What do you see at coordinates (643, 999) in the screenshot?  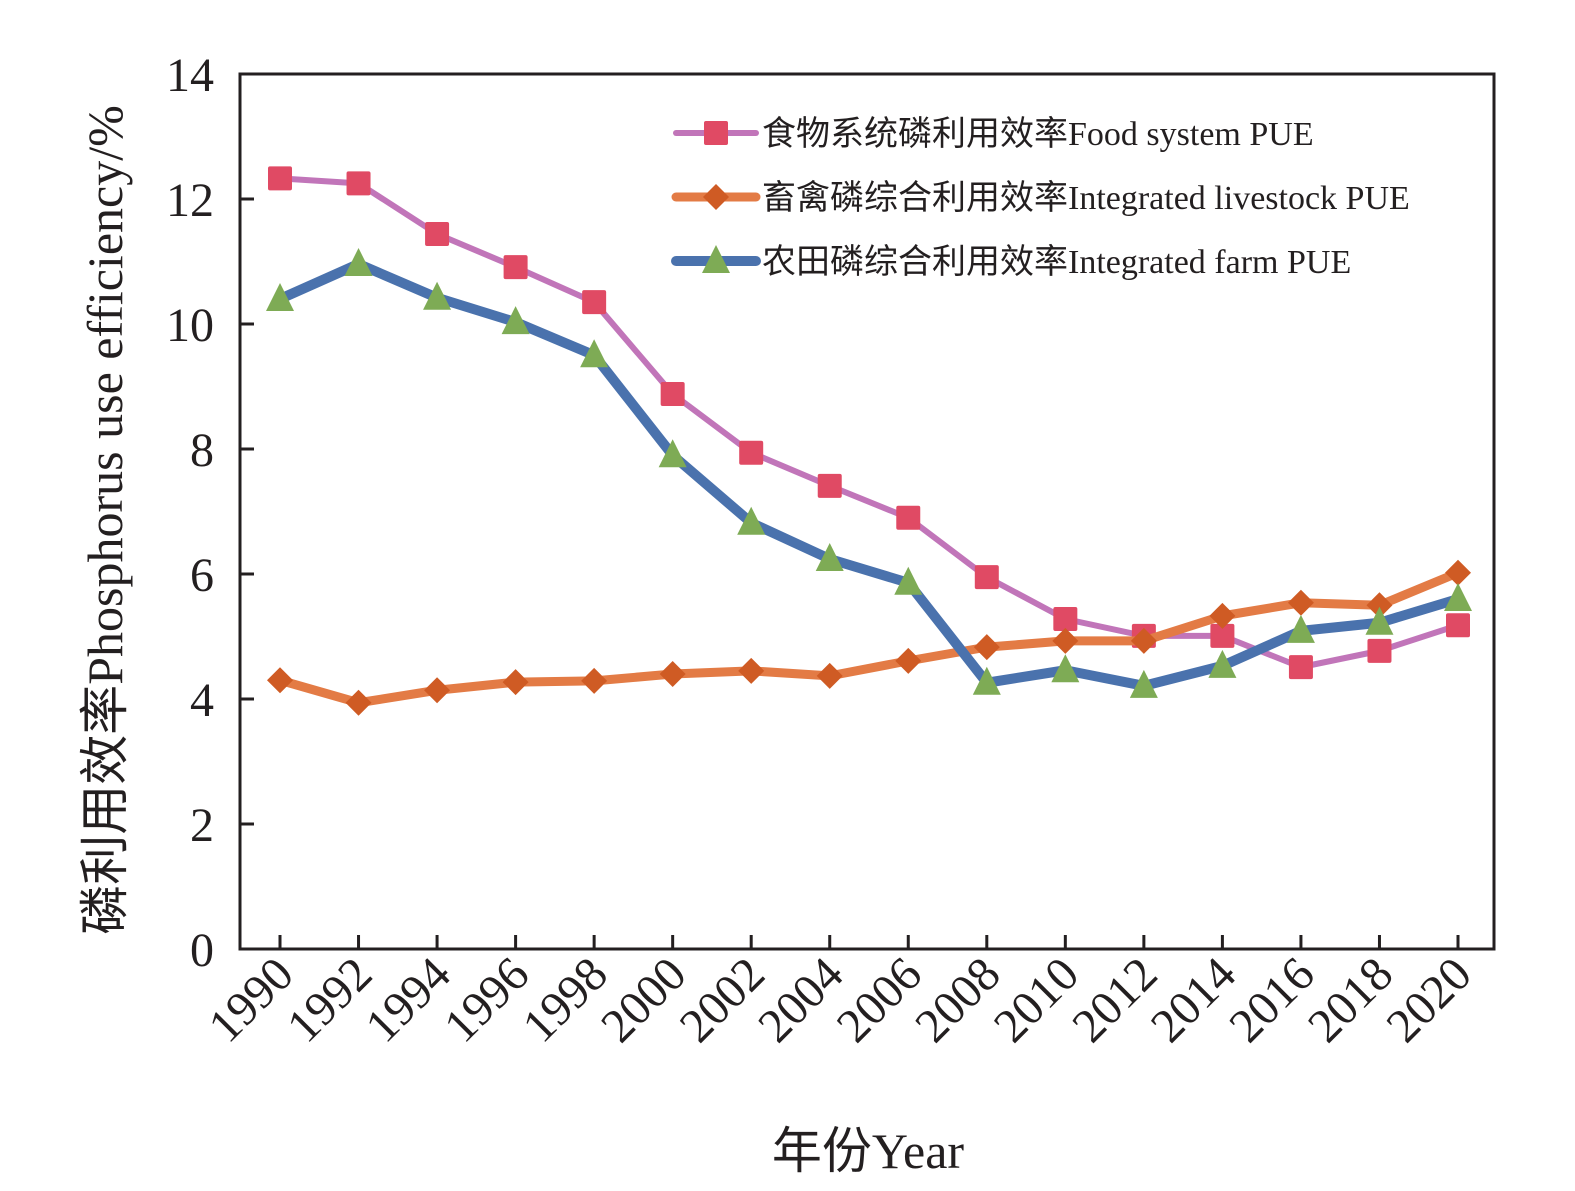 I see `x-tick-label: 2000` at bounding box center [643, 999].